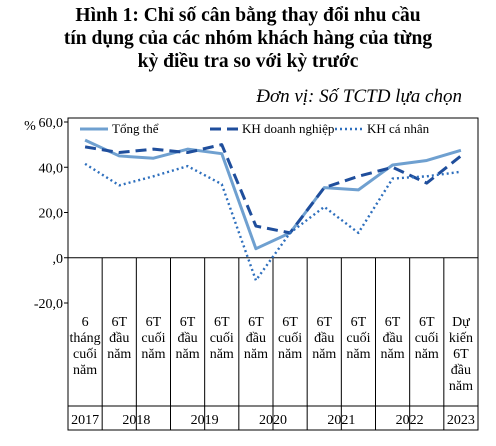 This screenshot has width=496, height=446. What do you see at coordinates (410, 420) in the screenshot?
I see `year-label: 2022` at bounding box center [410, 420].